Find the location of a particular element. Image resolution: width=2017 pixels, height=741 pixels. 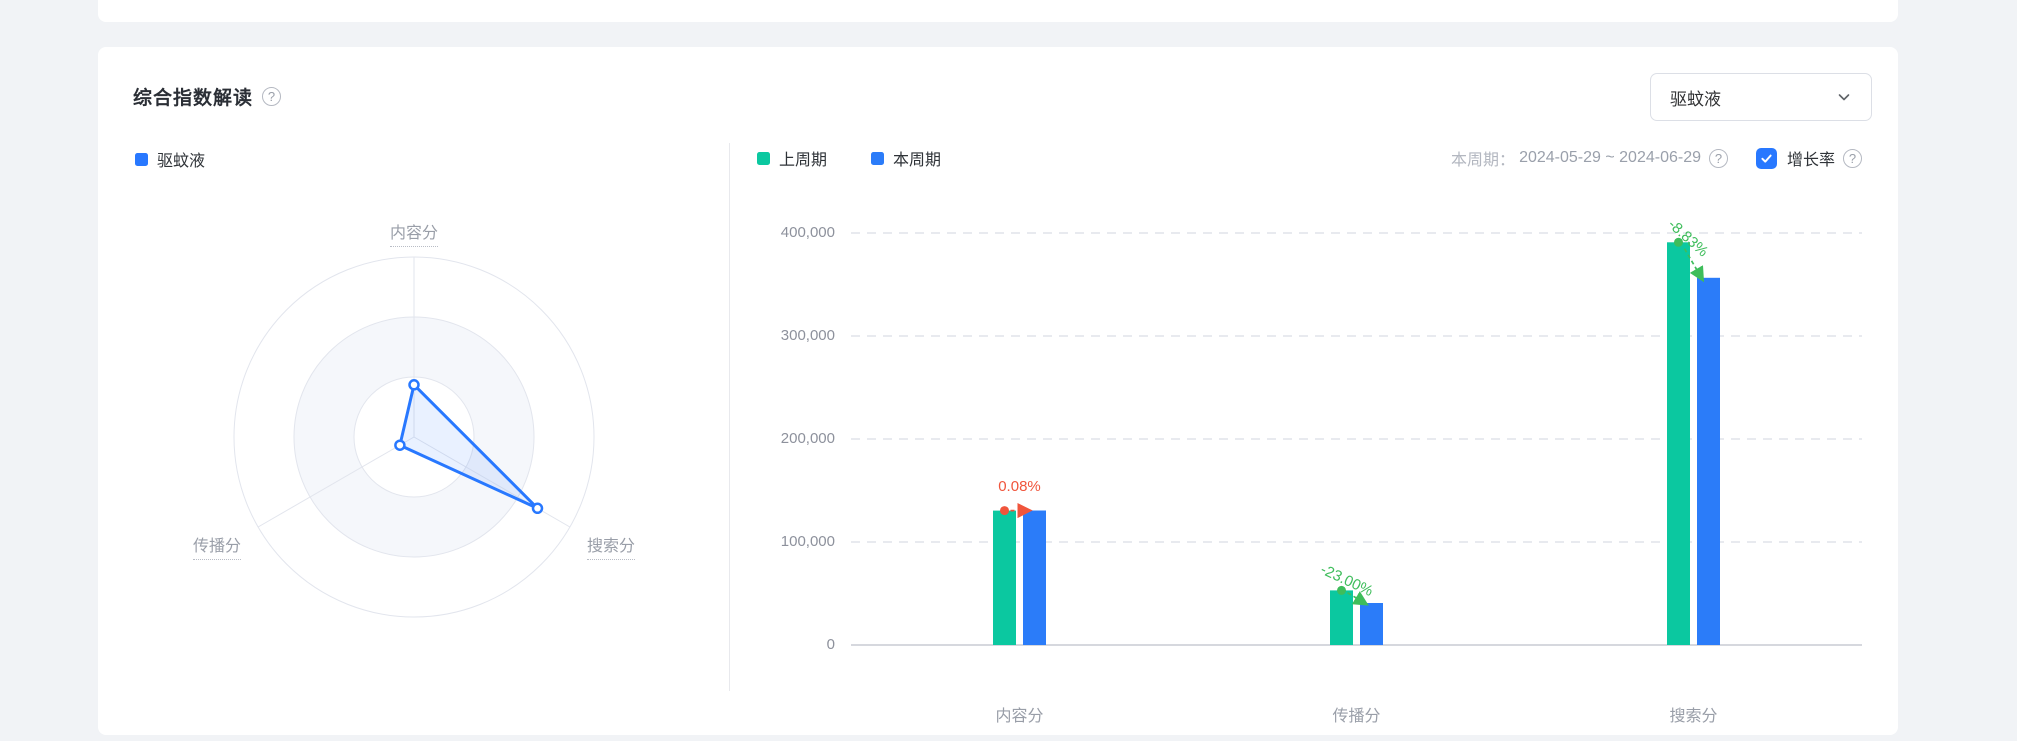

radar-indicator-label: 内容分 is located at coordinates (414, 233).